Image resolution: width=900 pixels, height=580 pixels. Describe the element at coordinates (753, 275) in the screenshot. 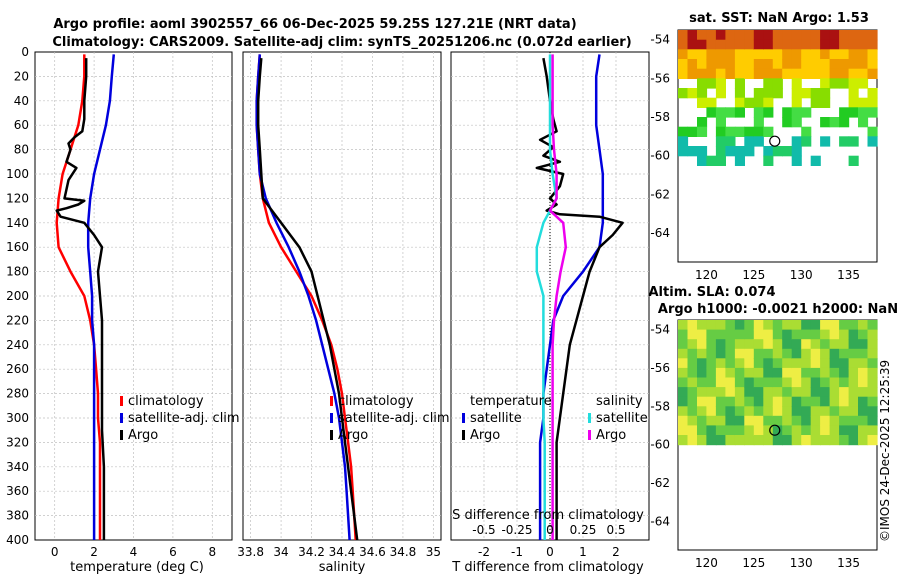

I see `map-lon-tick: 125` at that location.